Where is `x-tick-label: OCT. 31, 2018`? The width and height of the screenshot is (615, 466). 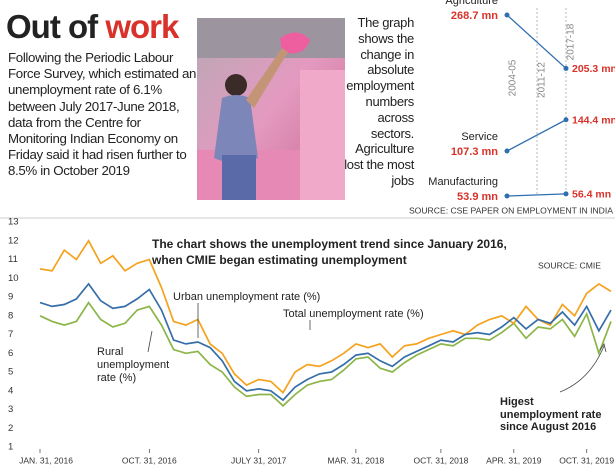
x-tick-label: OCT. 31, 2018 is located at coordinates (441, 460).